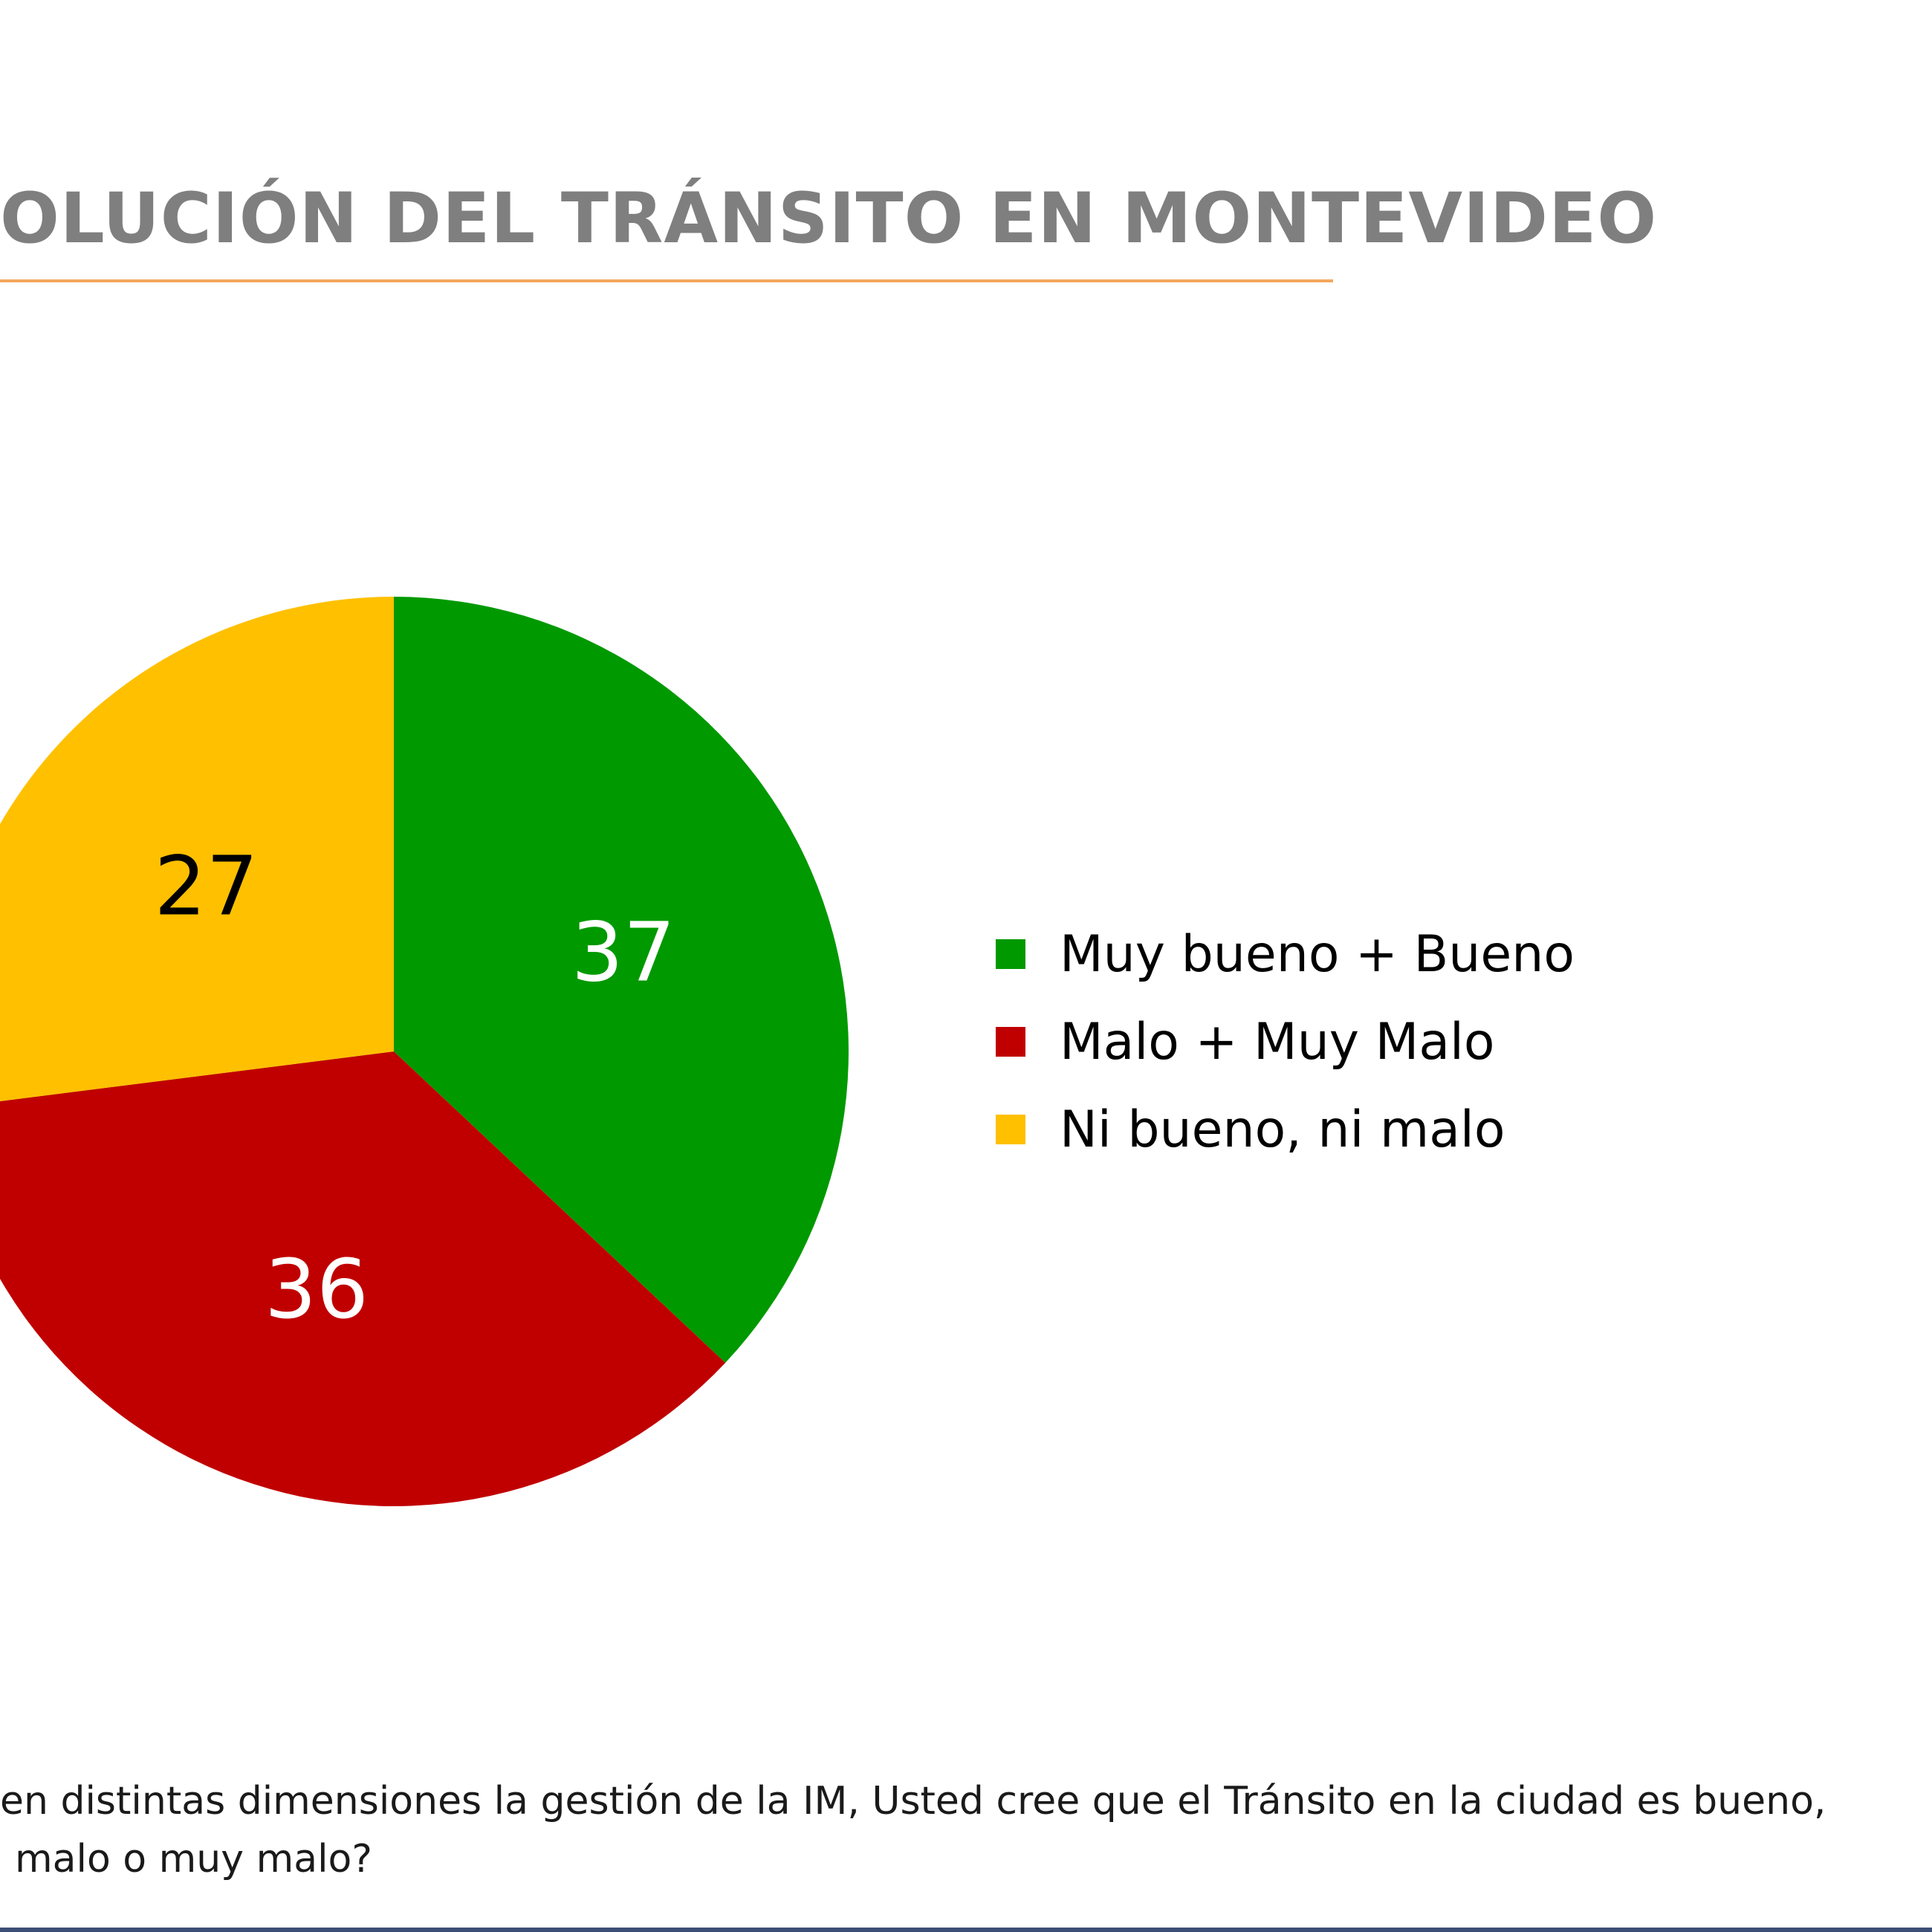  What do you see at coordinates (193, 1859) in the screenshot?
I see `survey-question-line-2: malo o muy malo?` at bounding box center [193, 1859].